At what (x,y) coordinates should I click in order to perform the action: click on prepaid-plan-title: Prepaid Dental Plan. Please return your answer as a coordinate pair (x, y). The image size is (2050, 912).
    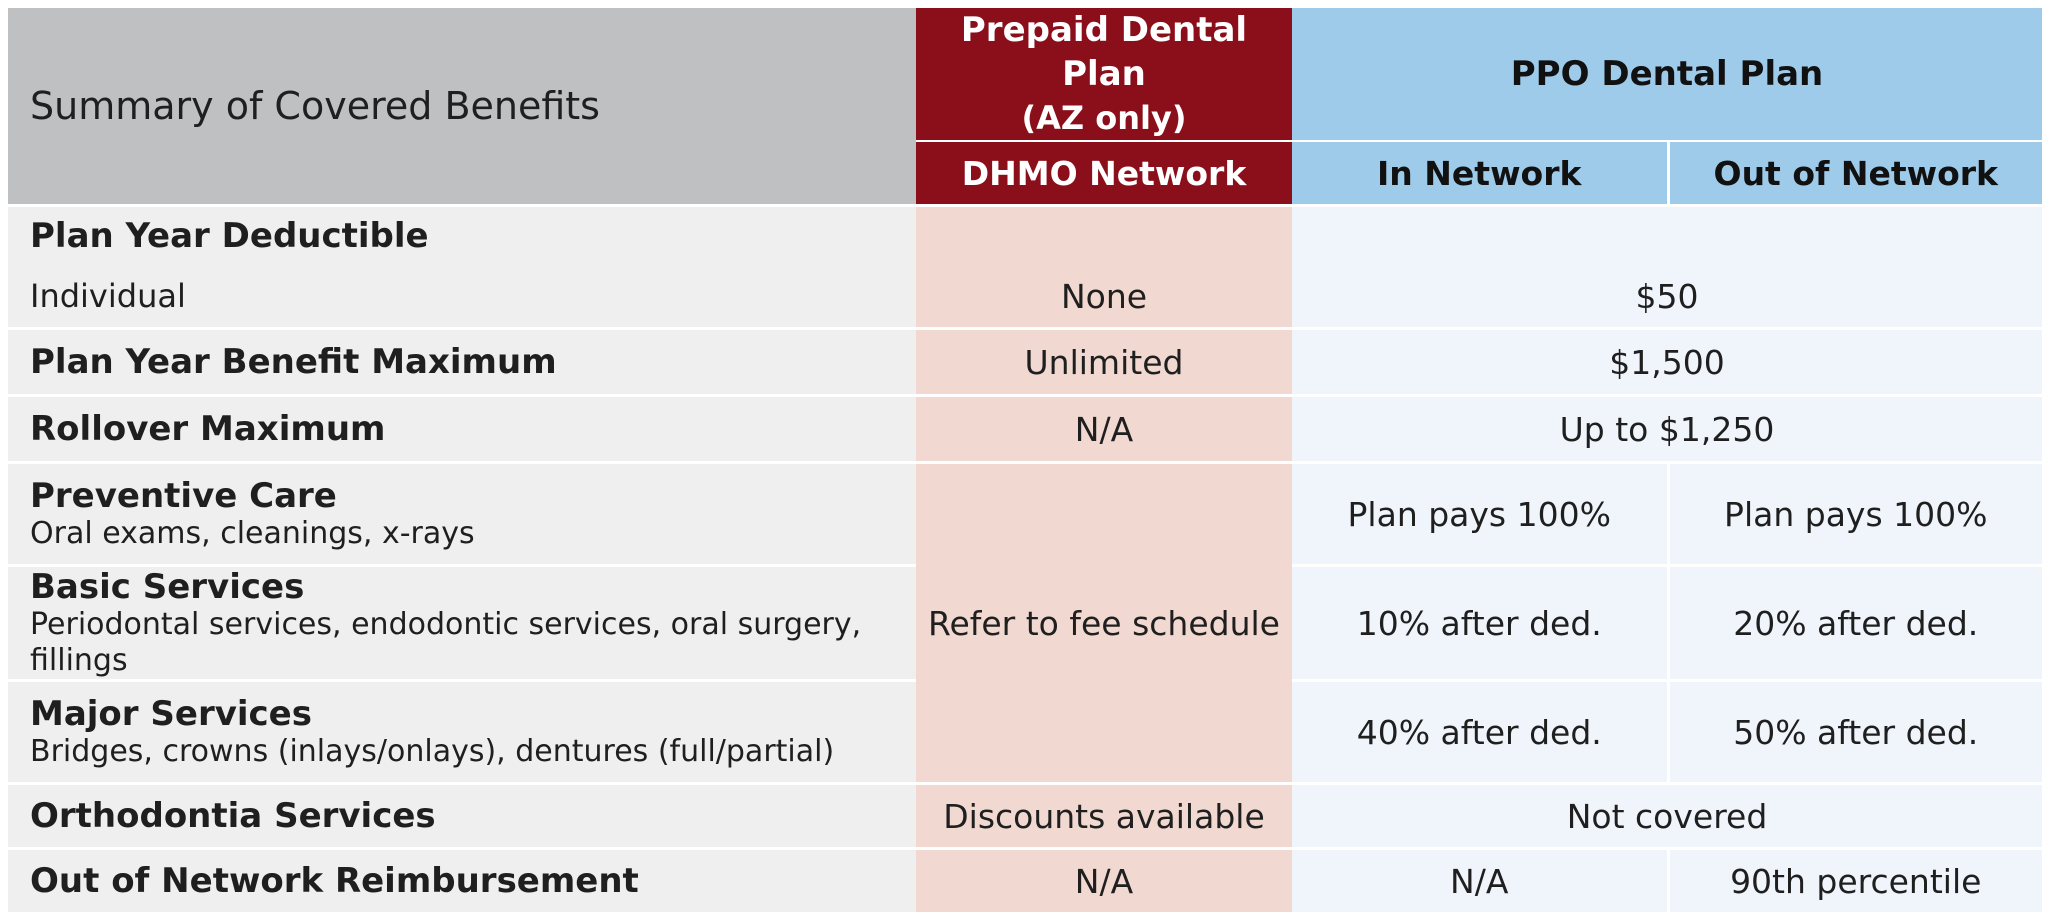
    Looking at the image, I should click on (1104, 52).